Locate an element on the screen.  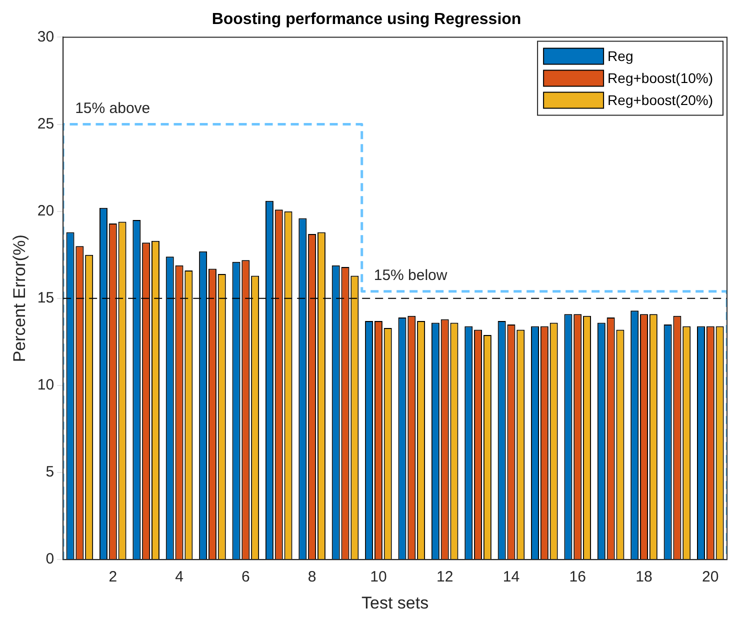
y-tick-label: 25 is located at coordinates (45, 123).